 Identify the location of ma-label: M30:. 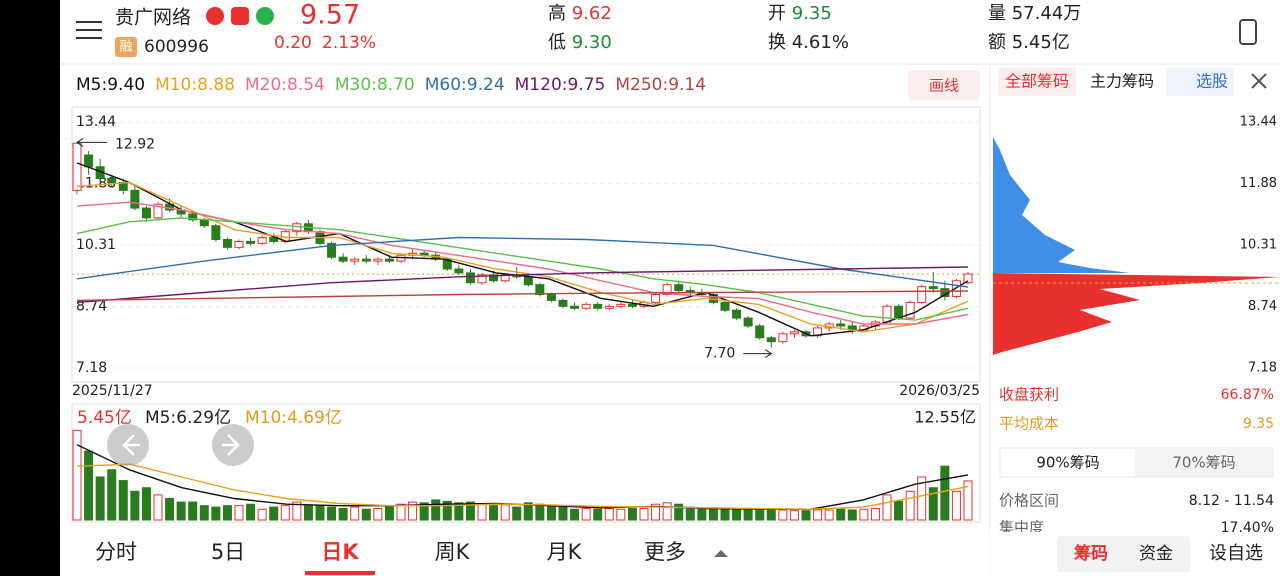
(356, 85).